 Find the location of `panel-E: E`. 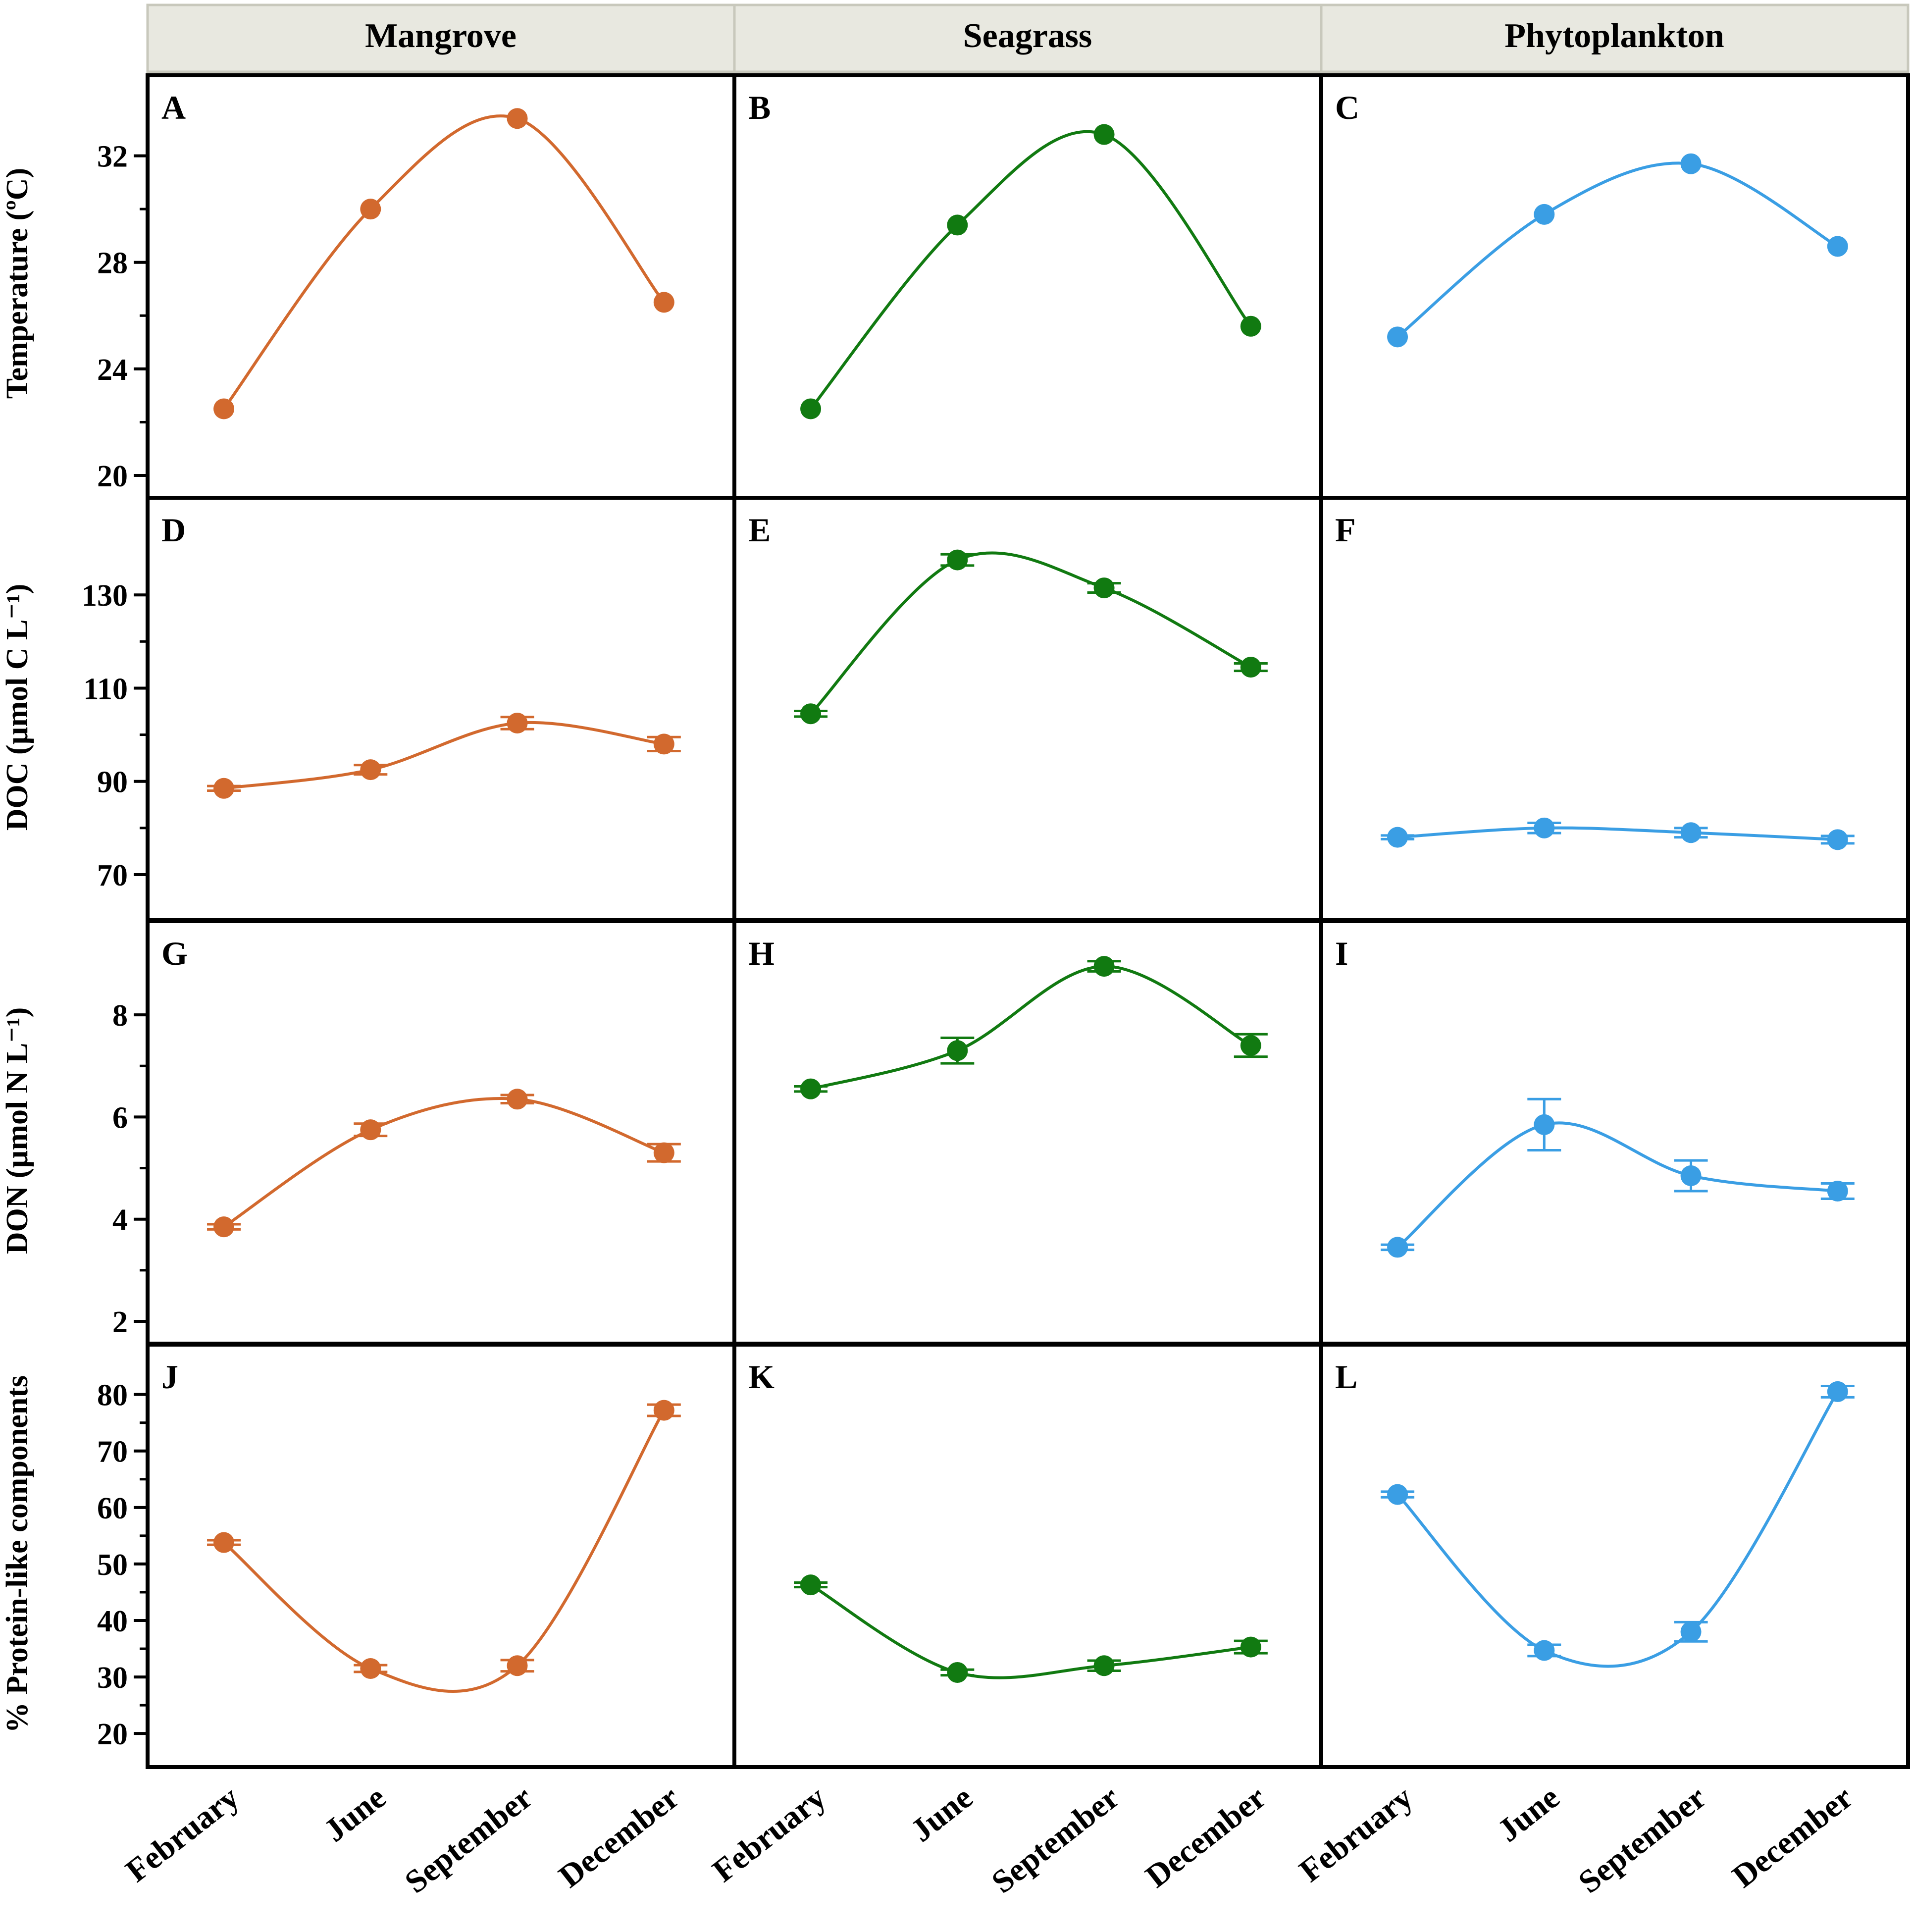

panel-E: E is located at coordinates (1027, 709).